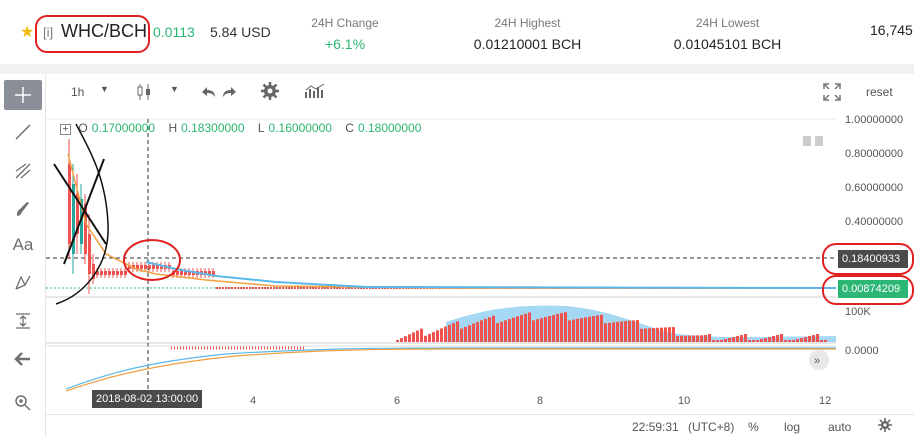 This screenshot has height=437, width=914. I want to click on auto-scale-button: auto, so click(840, 427).